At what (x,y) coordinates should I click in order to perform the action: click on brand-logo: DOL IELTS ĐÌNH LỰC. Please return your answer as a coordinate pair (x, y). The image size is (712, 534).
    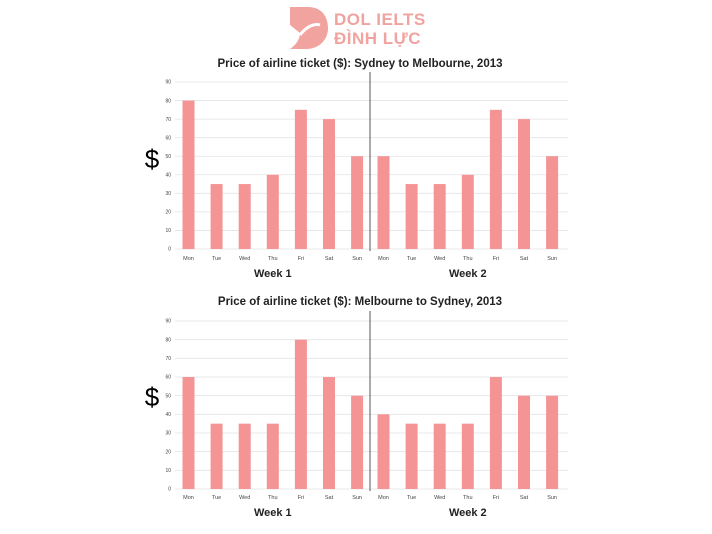
    Looking at the image, I should click on (366, 28).